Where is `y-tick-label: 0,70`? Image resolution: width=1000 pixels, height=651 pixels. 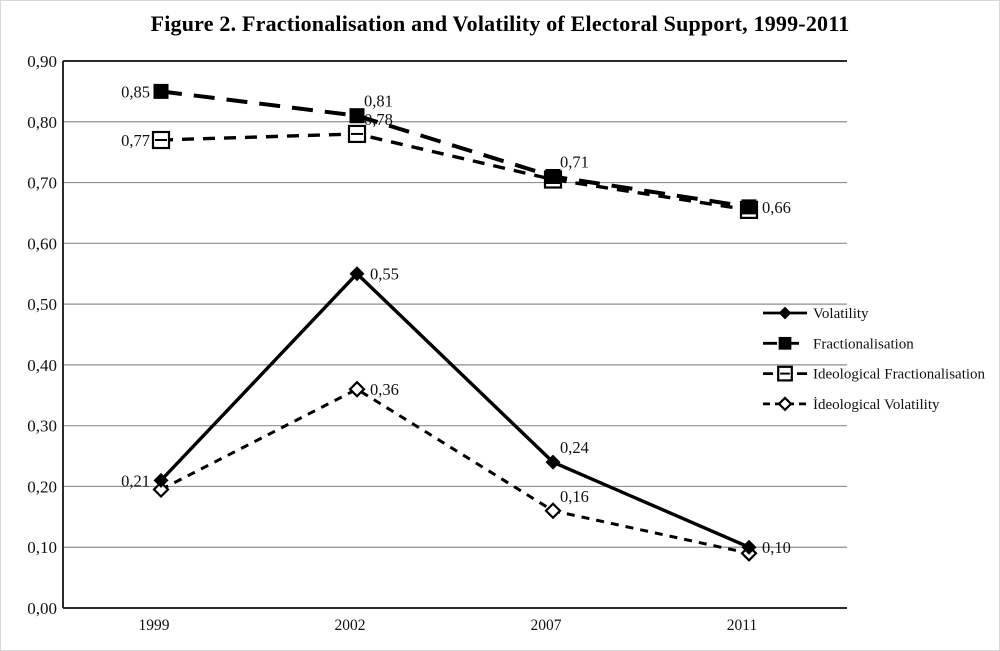
y-tick-label: 0,70 is located at coordinates (42, 183).